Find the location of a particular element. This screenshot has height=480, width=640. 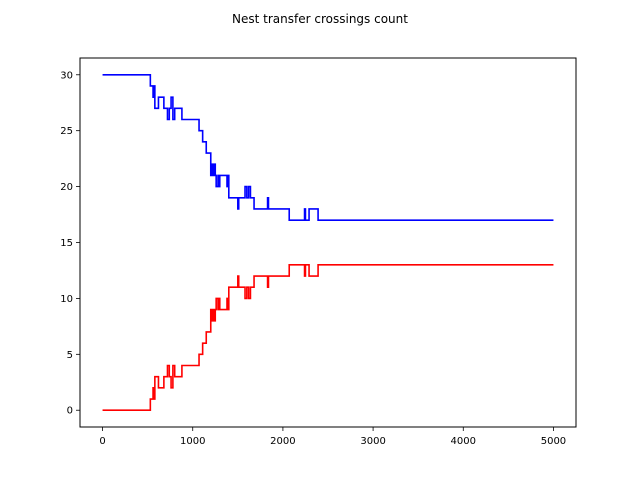

y-tick-label: 10 is located at coordinates (66, 299).